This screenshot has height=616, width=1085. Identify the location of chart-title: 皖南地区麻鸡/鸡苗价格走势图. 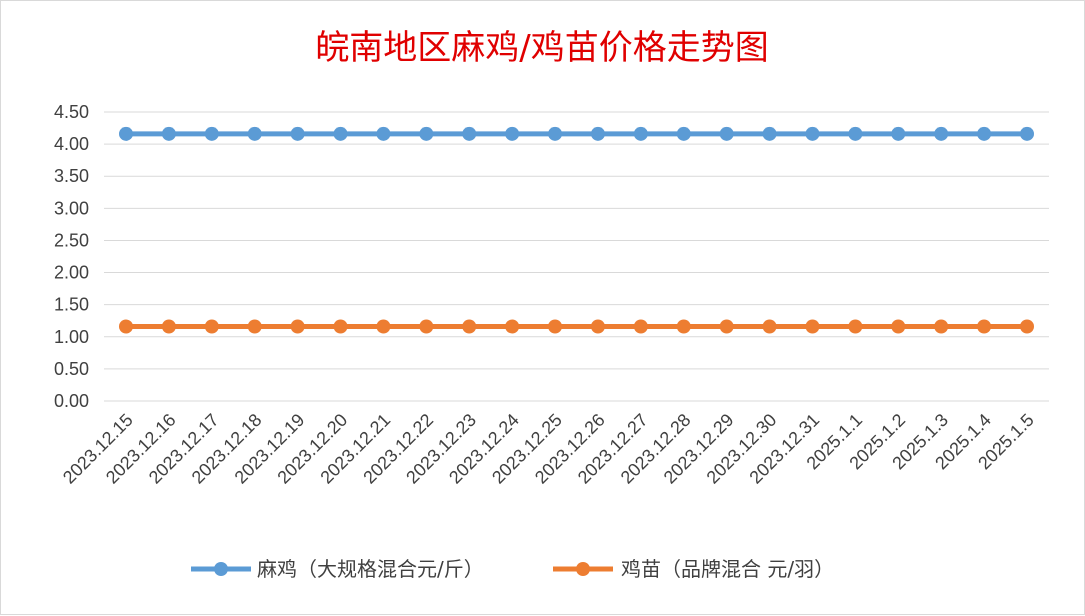
(541, 48).